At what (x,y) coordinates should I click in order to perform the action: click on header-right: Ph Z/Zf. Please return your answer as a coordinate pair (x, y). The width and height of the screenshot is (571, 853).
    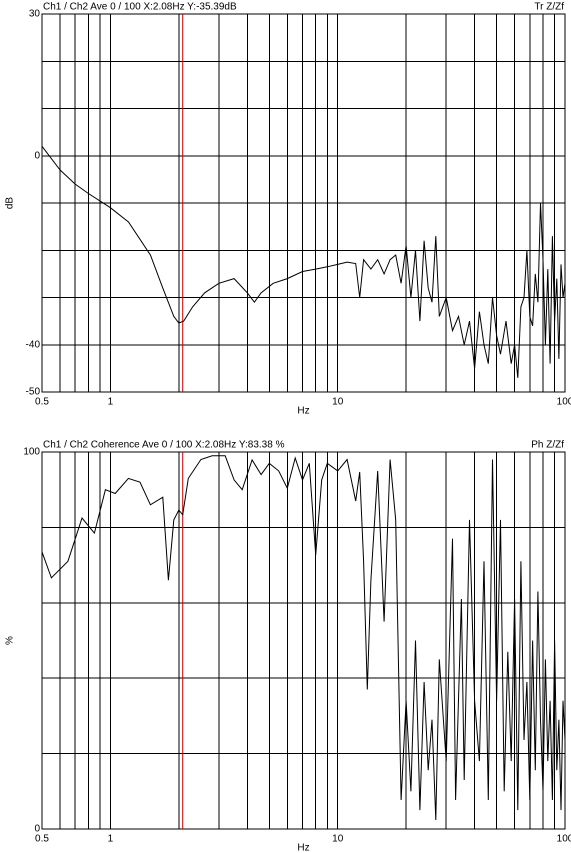
    Looking at the image, I should click on (547, 445).